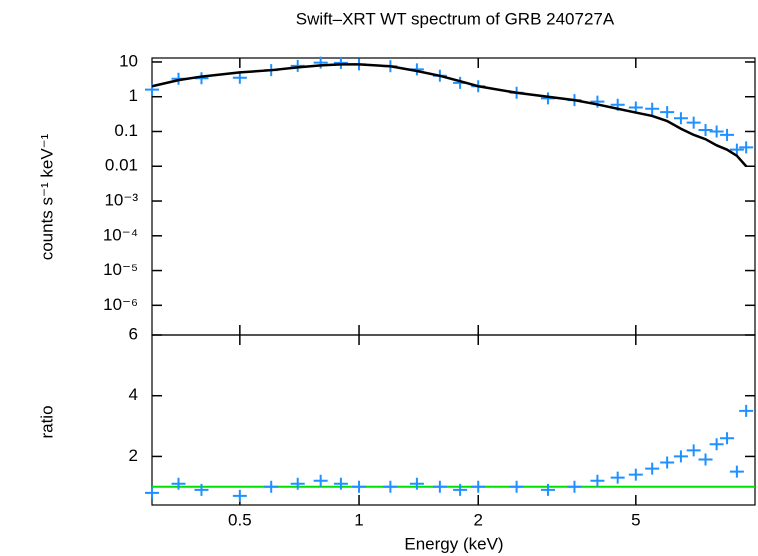  What do you see at coordinates (133, 394) in the screenshot?
I see `y-tick-label: 4` at bounding box center [133, 394].